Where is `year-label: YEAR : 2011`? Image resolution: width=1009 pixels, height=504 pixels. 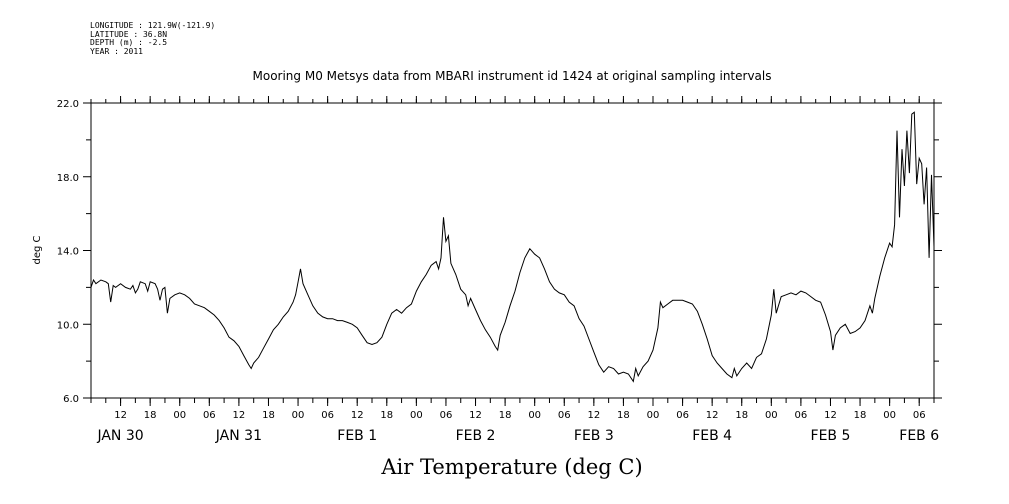 year-label: YEAR : 2011 is located at coordinates (116, 51).